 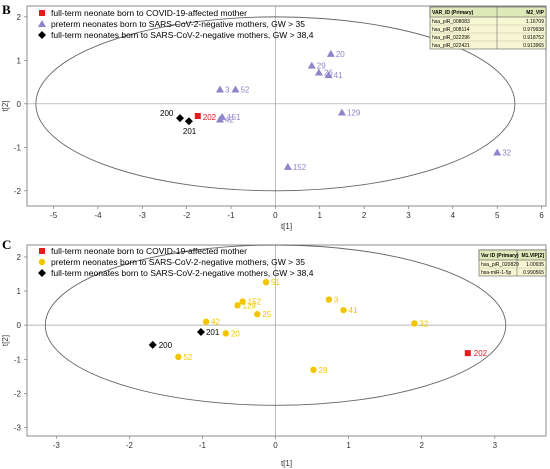 I want to click on vip-table-cell: 0.990565, so click(x=533, y=273).